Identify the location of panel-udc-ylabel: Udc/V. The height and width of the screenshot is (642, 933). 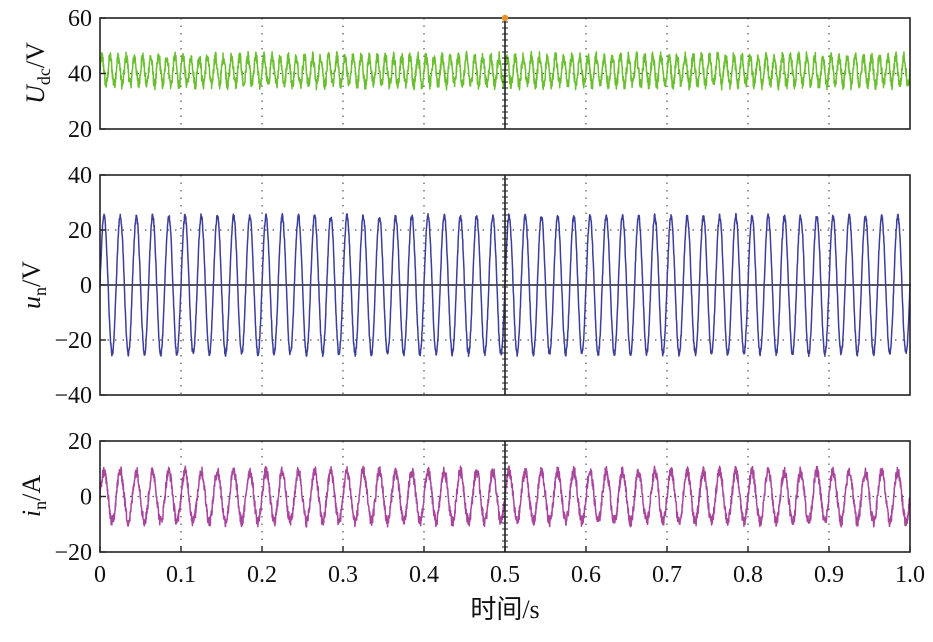
(37, 73).